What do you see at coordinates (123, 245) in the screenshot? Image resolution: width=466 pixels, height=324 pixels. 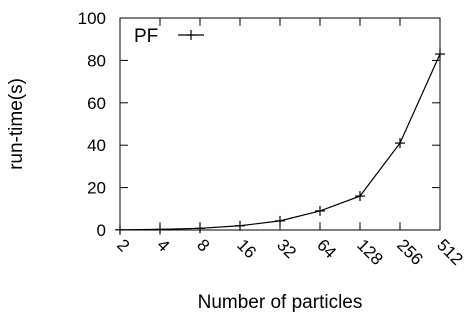 I see `x-tick-label: 2` at bounding box center [123, 245].